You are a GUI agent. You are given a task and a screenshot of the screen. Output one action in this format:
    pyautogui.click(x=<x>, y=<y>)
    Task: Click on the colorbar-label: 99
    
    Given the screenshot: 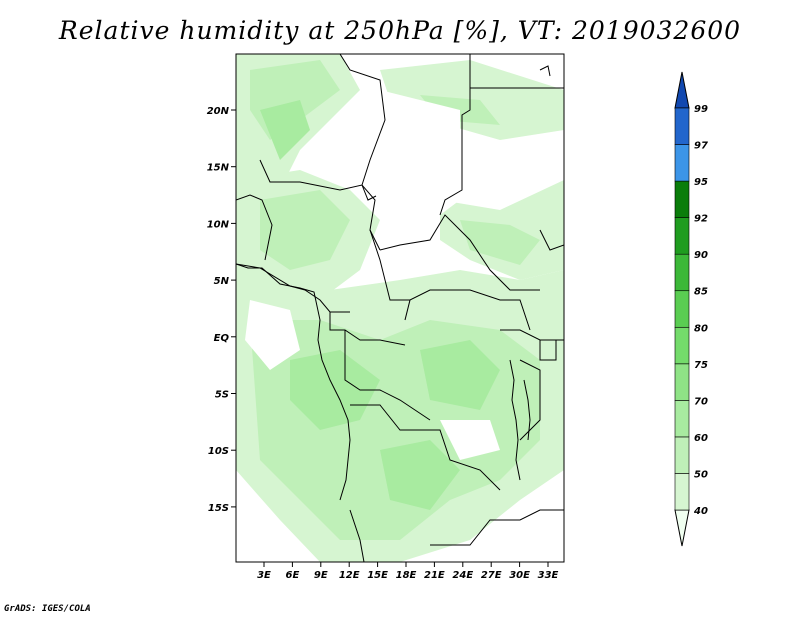 What is the action you would take?
    pyautogui.click(x=701, y=109)
    